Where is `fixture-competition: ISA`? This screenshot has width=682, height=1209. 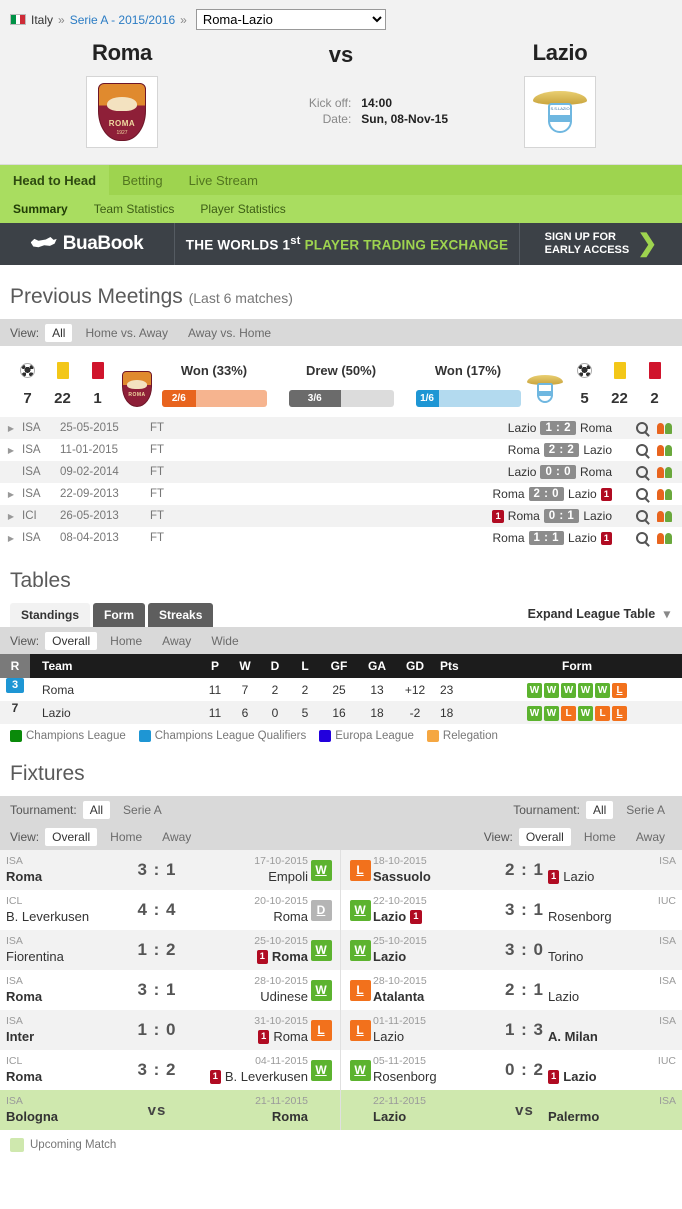 fixture-competition: ISA is located at coordinates (14, 1101).